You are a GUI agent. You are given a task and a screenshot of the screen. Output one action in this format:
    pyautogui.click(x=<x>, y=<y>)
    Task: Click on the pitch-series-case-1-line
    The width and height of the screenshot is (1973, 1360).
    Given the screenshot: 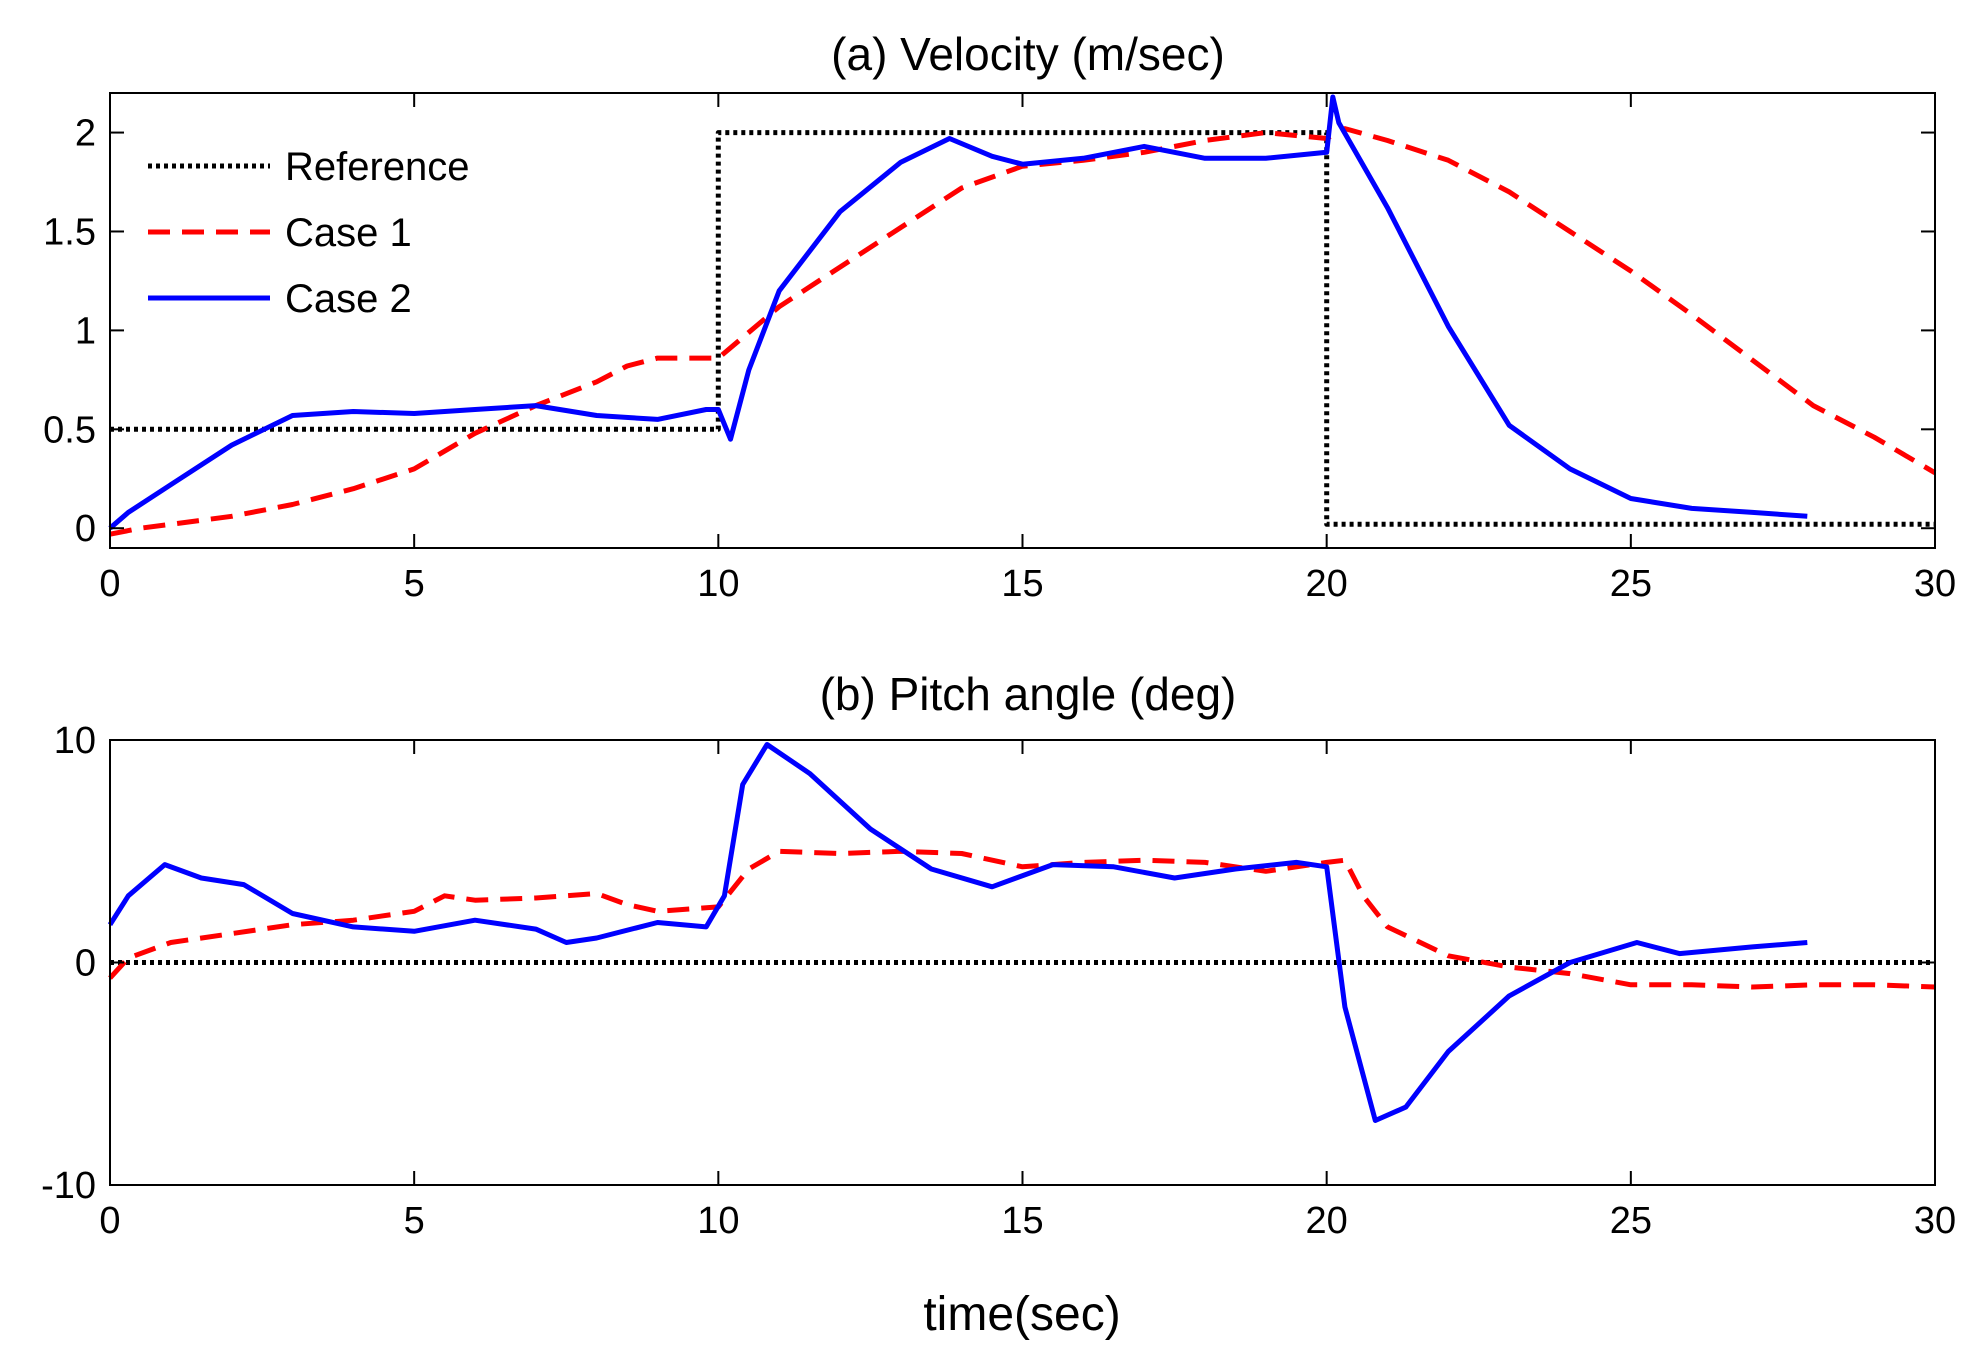 What is the action you would take?
    pyautogui.click(x=1022, y=919)
    